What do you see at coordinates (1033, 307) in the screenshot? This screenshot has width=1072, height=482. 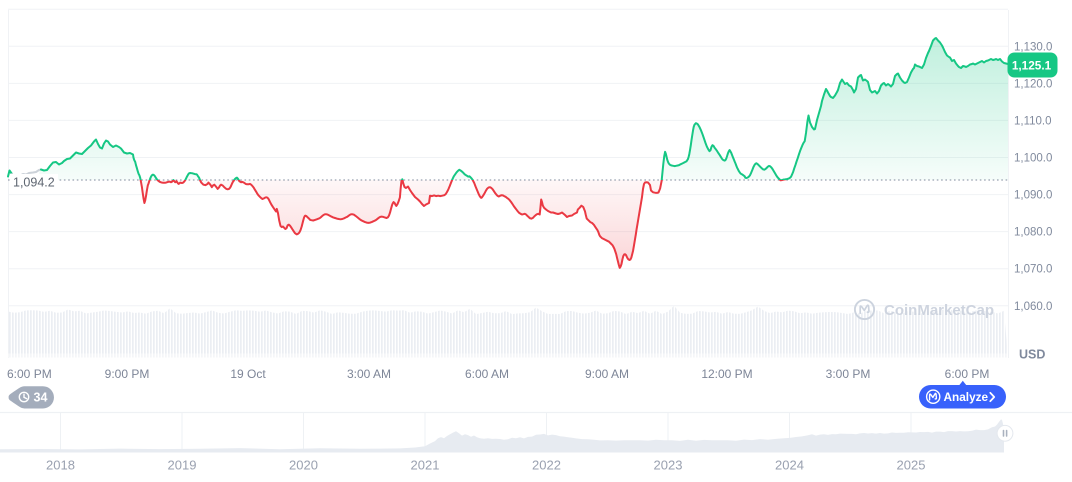 I see `svg-text: 1,060.0` at bounding box center [1033, 307].